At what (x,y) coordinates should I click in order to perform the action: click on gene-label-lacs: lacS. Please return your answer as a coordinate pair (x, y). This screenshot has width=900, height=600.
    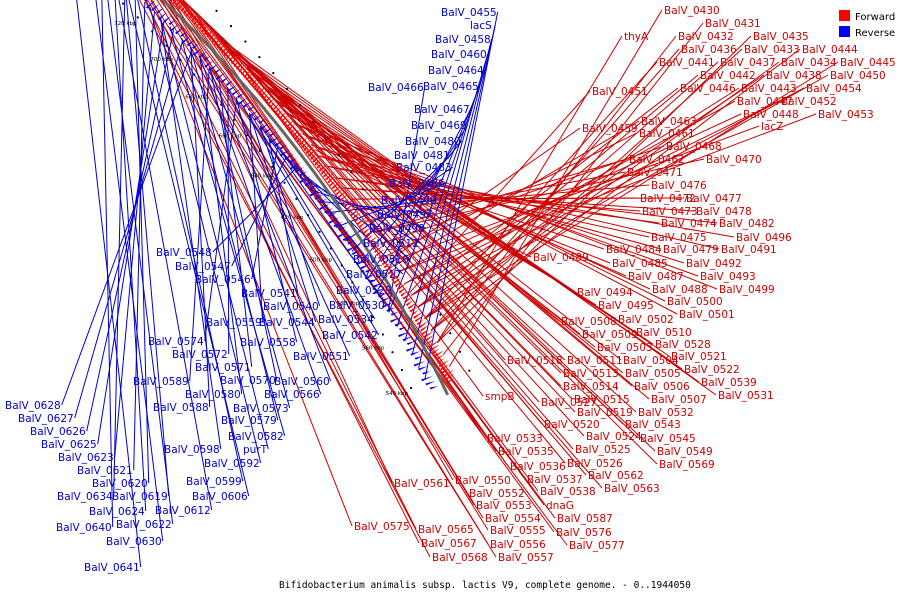
    Looking at the image, I should click on (481, 26).